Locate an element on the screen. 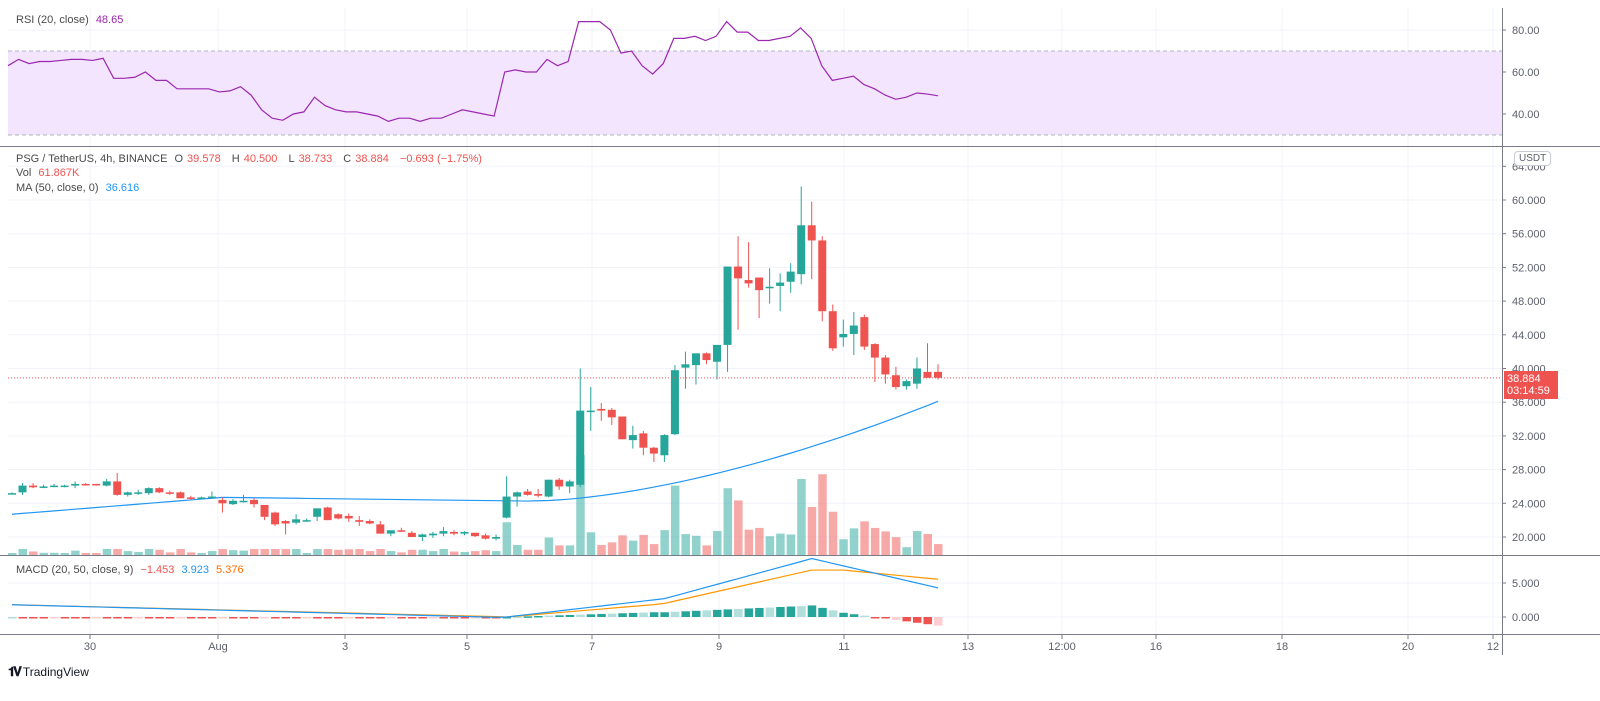 This screenshot has height=701, width=1600. rsi-label: RSI (20, close) is located at coordinates (52, 20).